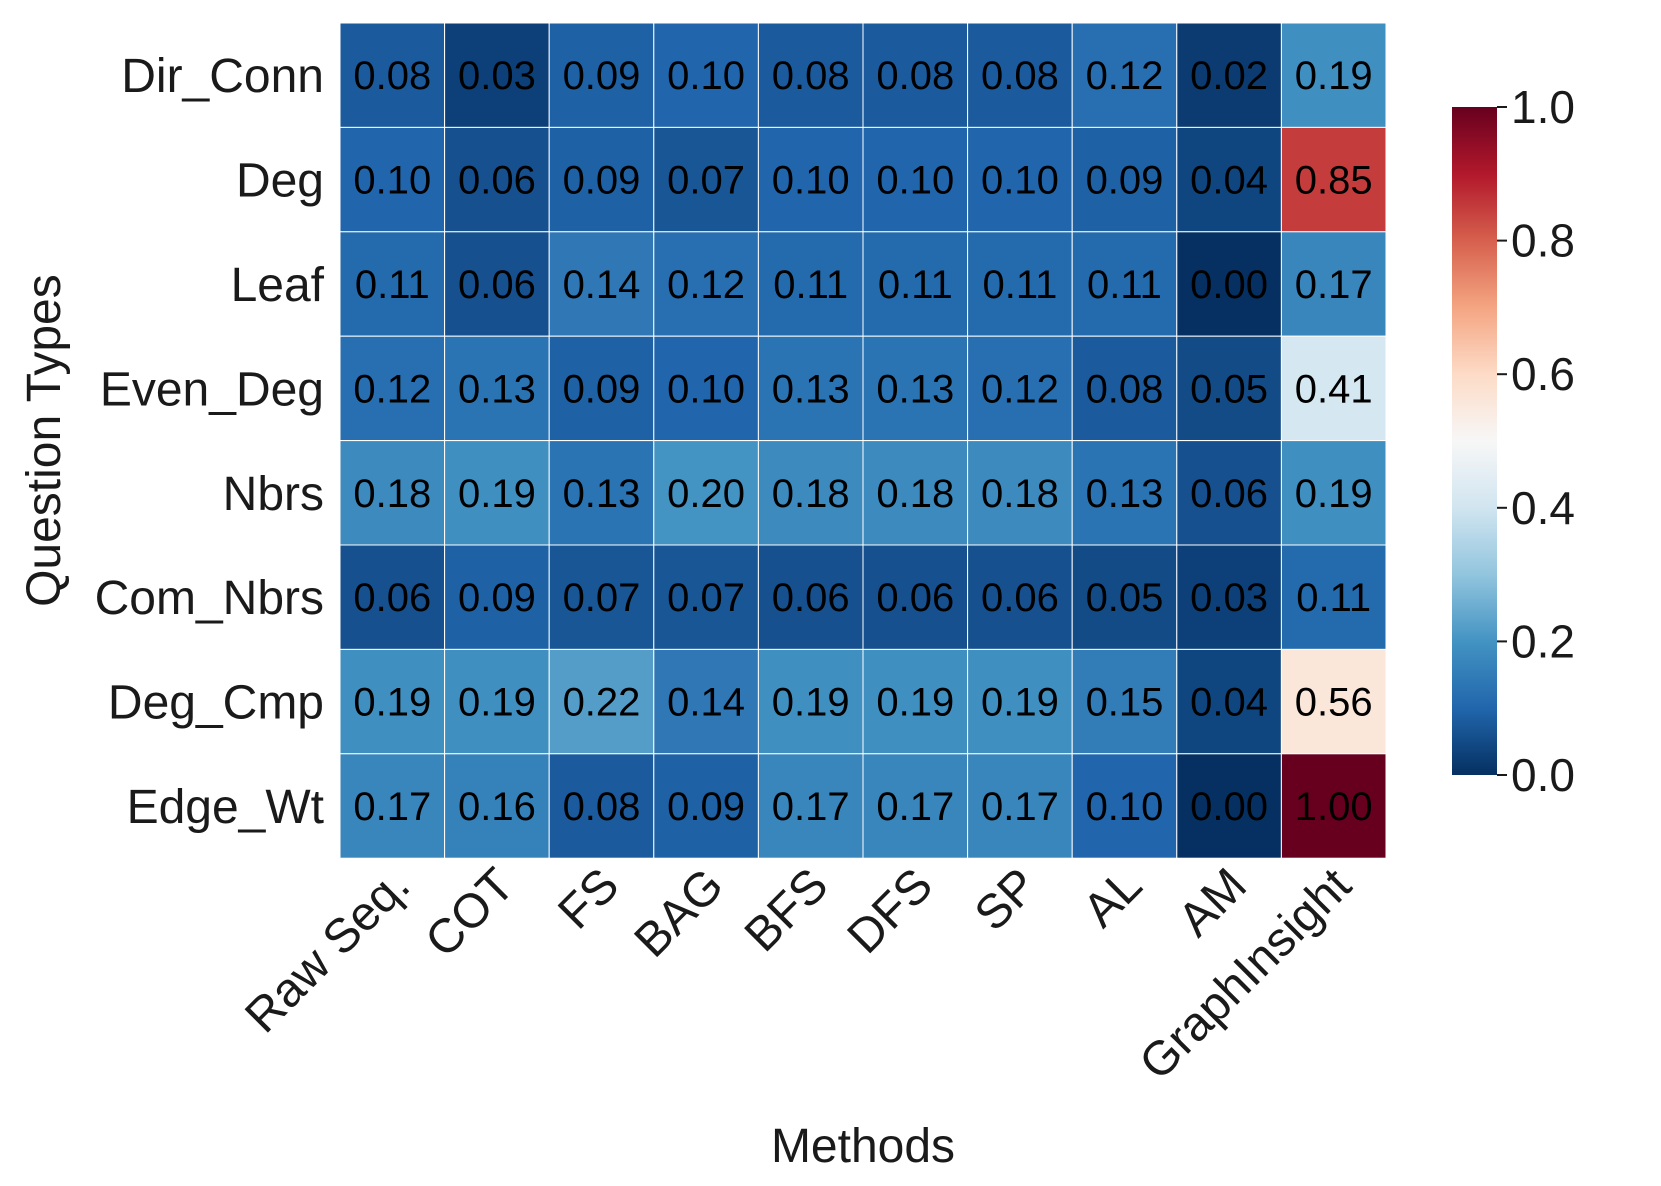  I want to click on cell-value-label: 0.20, so click(706, 494).